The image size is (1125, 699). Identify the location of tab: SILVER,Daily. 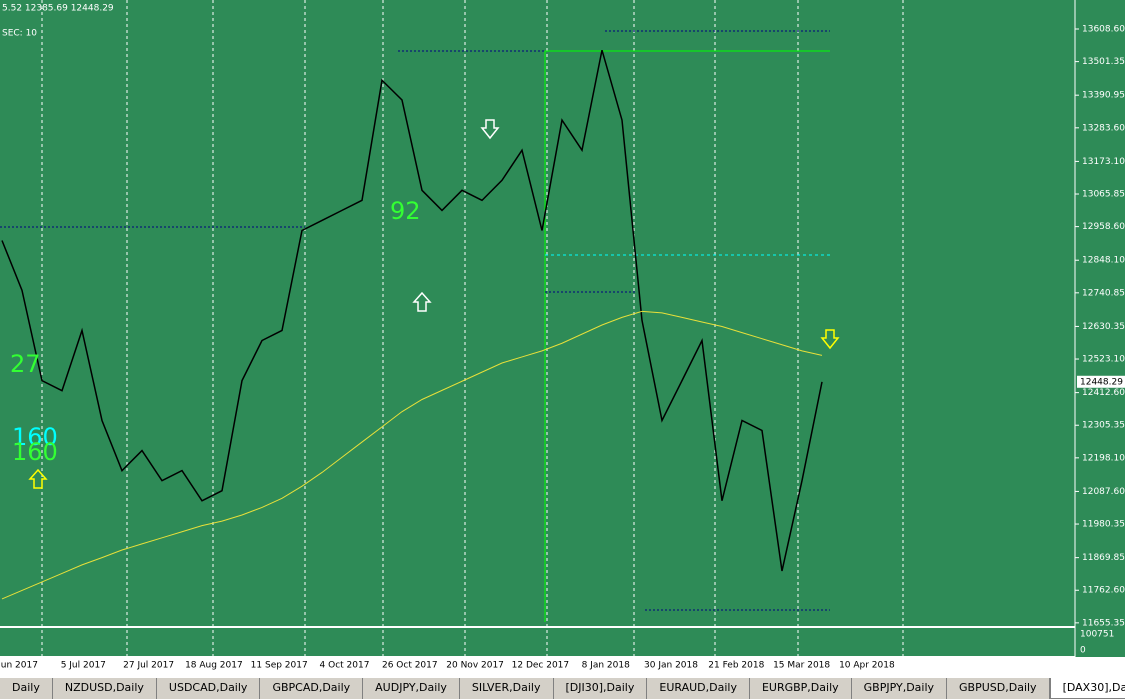
(507, 688).